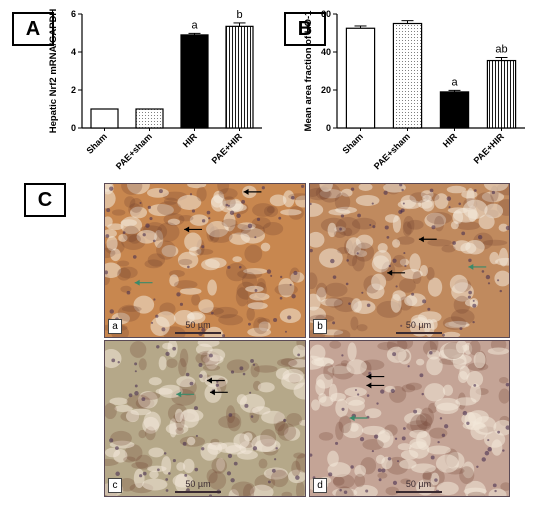  Describe the element at coordinates (239, 15) in the screenshot. I see `significance-label: b` at that location.